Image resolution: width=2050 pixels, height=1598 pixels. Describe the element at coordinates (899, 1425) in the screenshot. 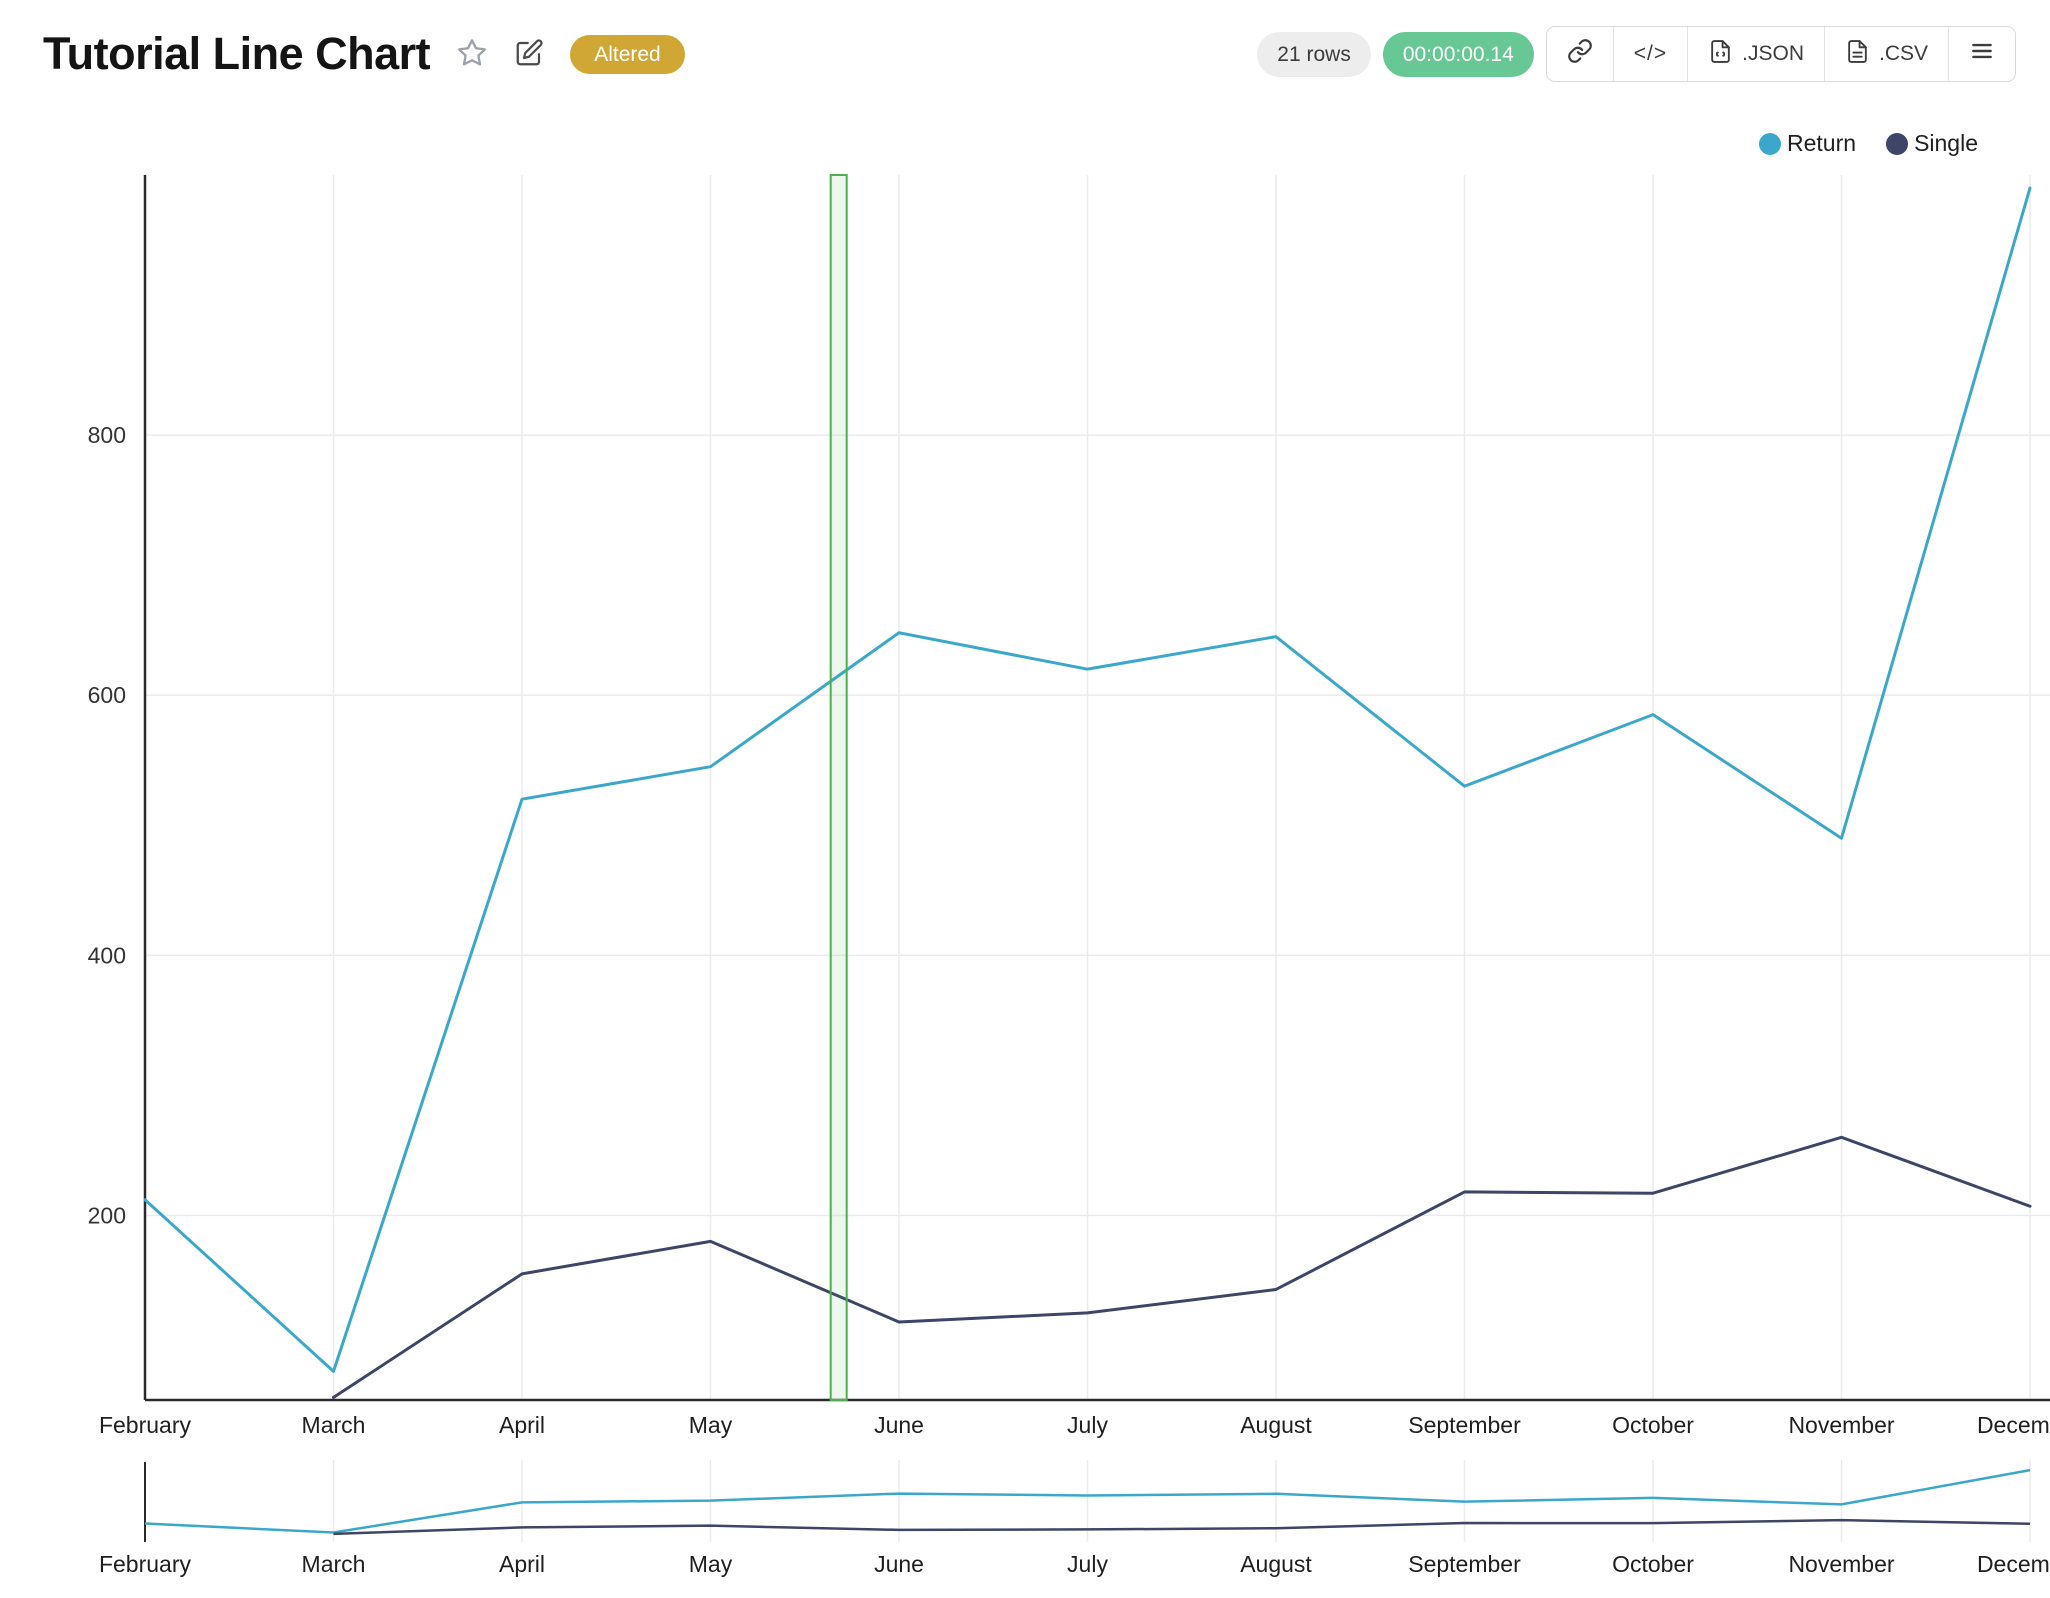

I see `x-axis-tick-label: June` at that location.